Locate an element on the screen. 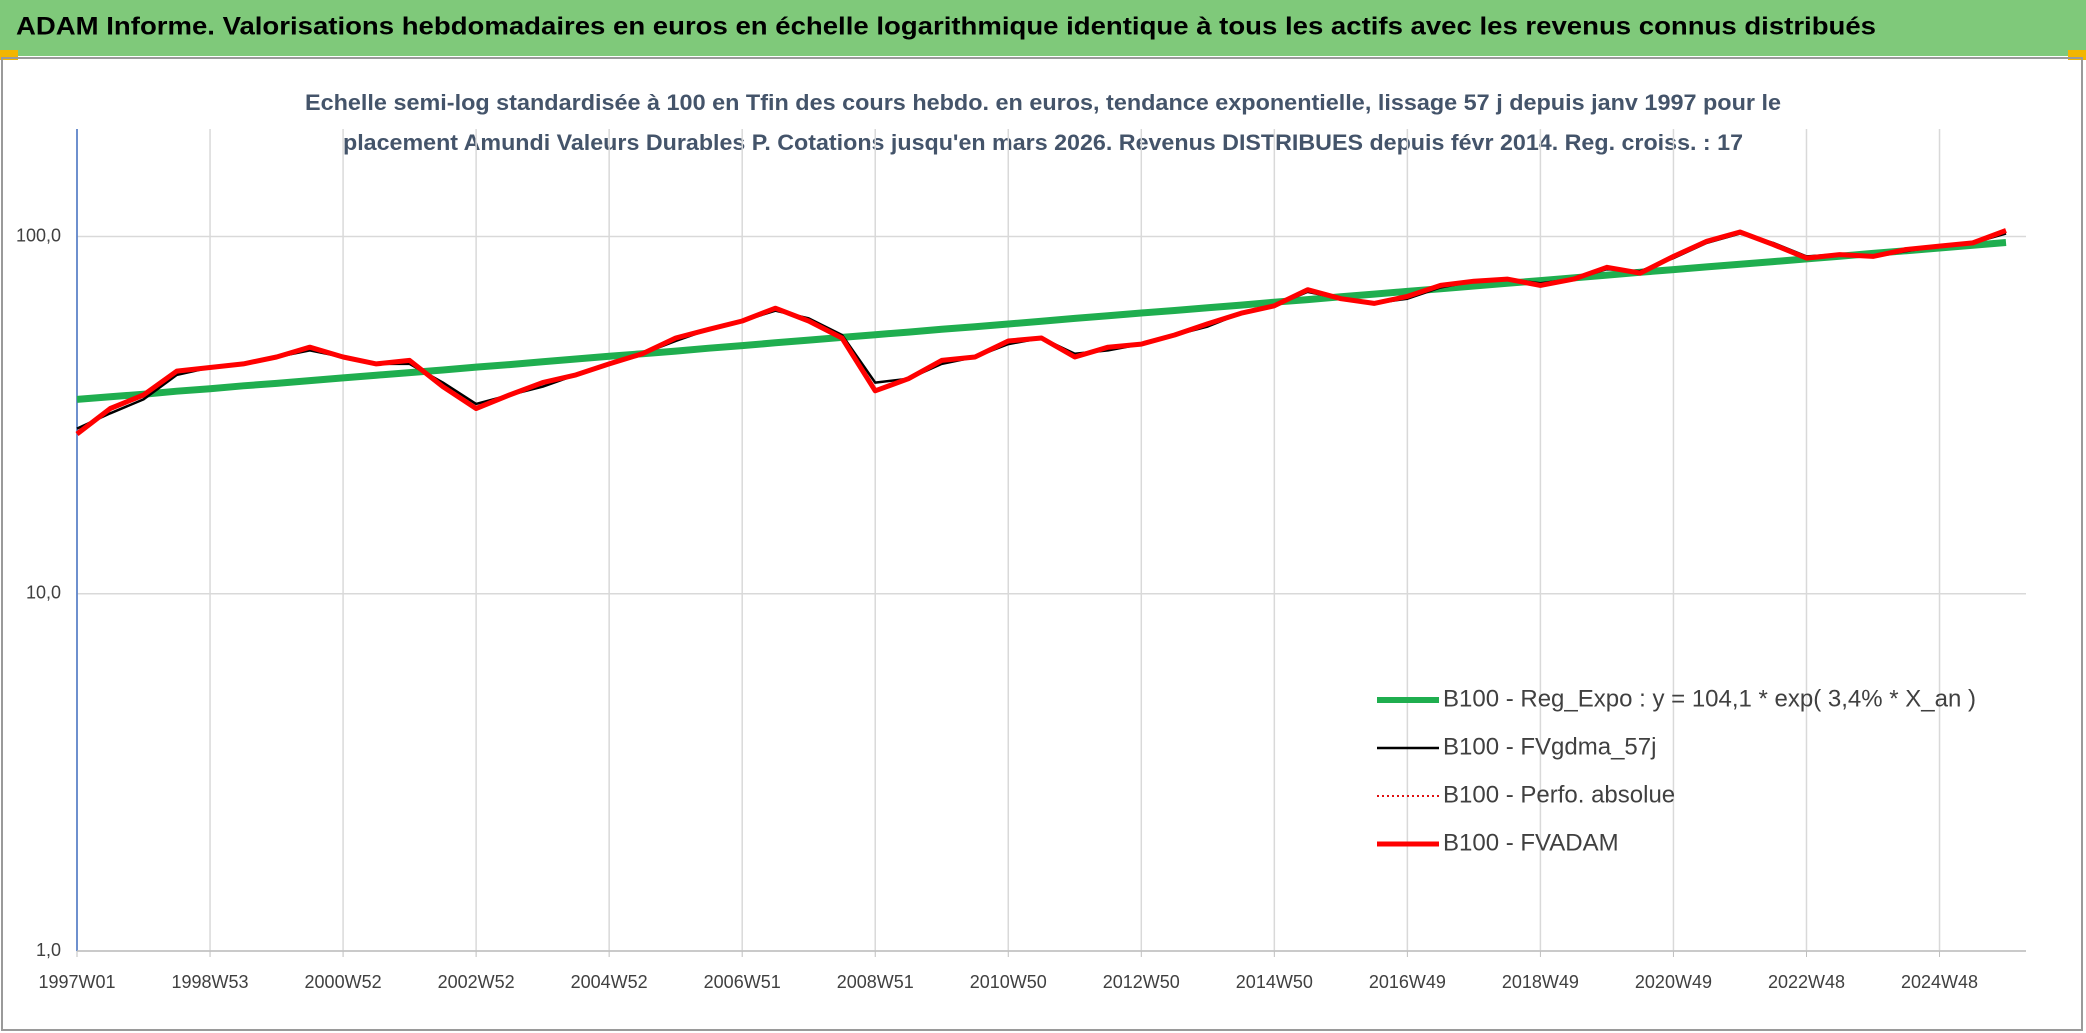  y-tick-label: 1,0 is located at coordinates (48, 950).